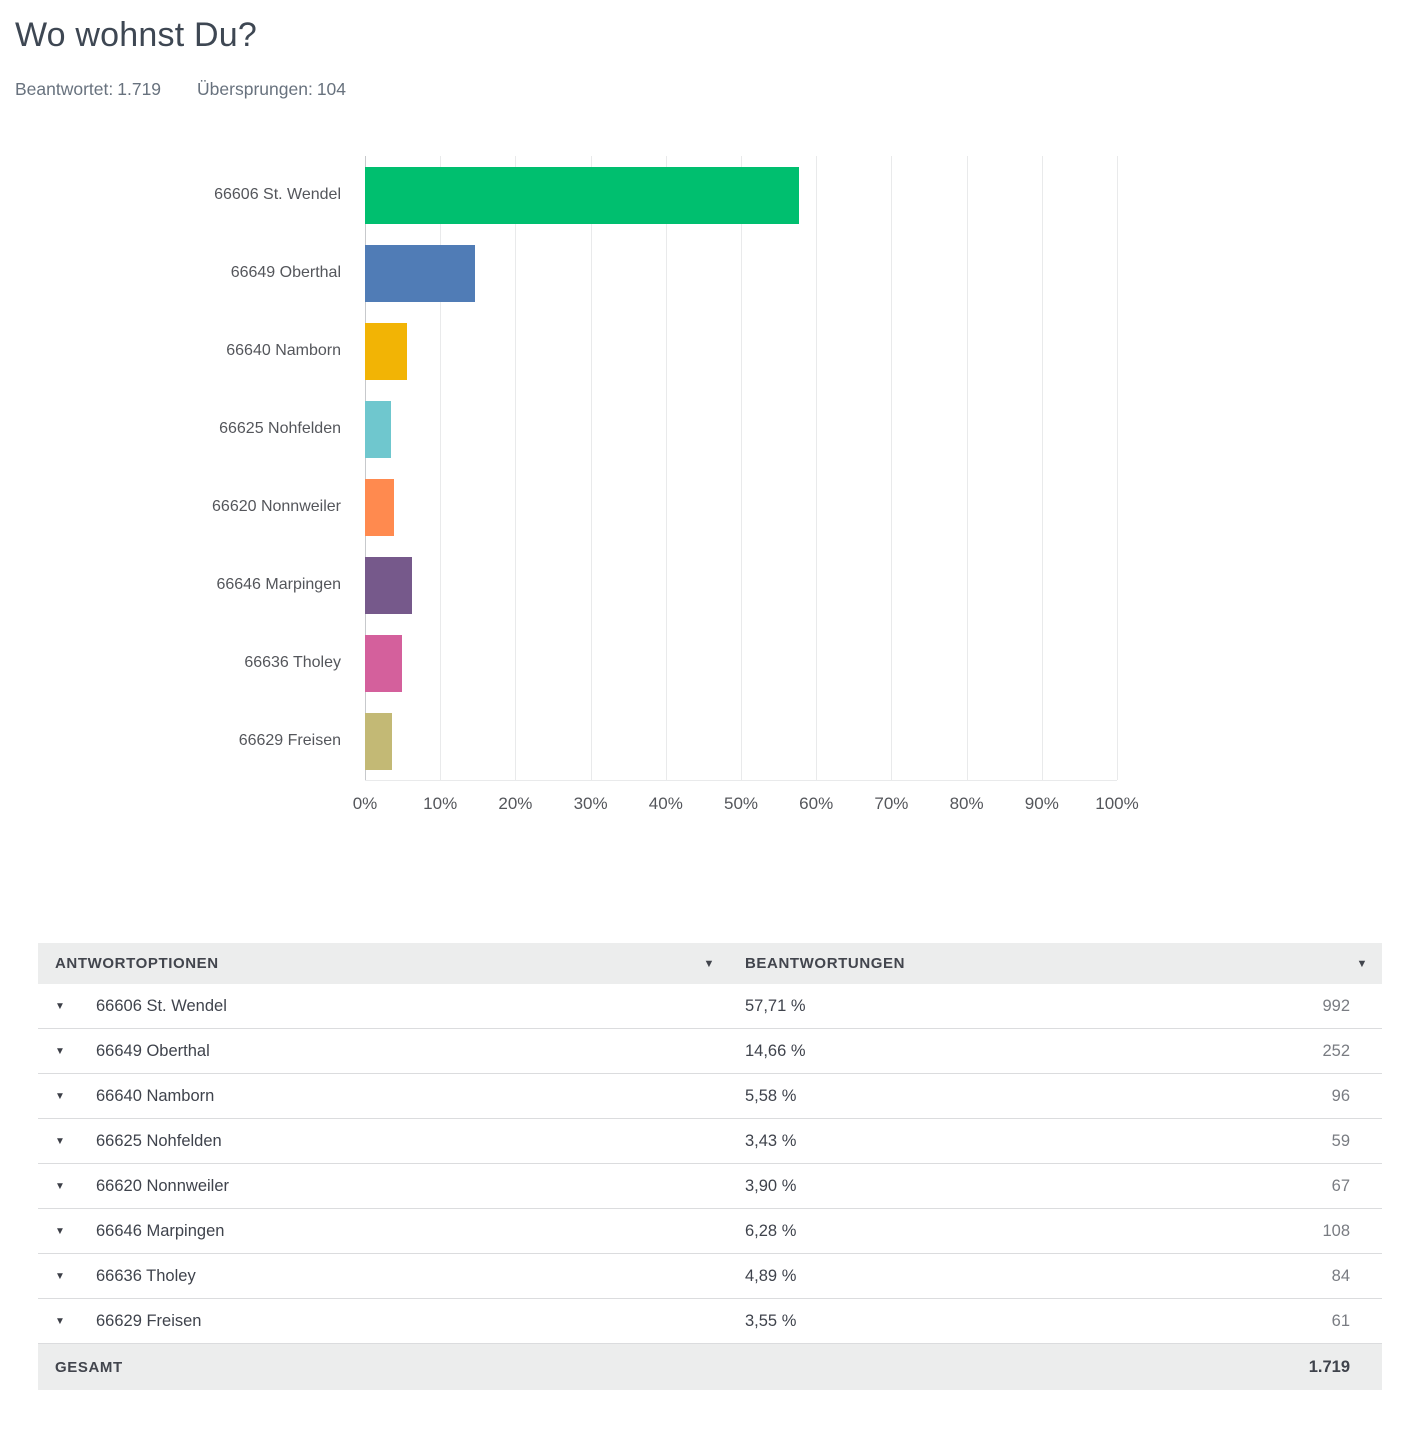 The image size is (1420, 1438). I want to click on option-label: 66646 Marpingen, so click(160, 1230).